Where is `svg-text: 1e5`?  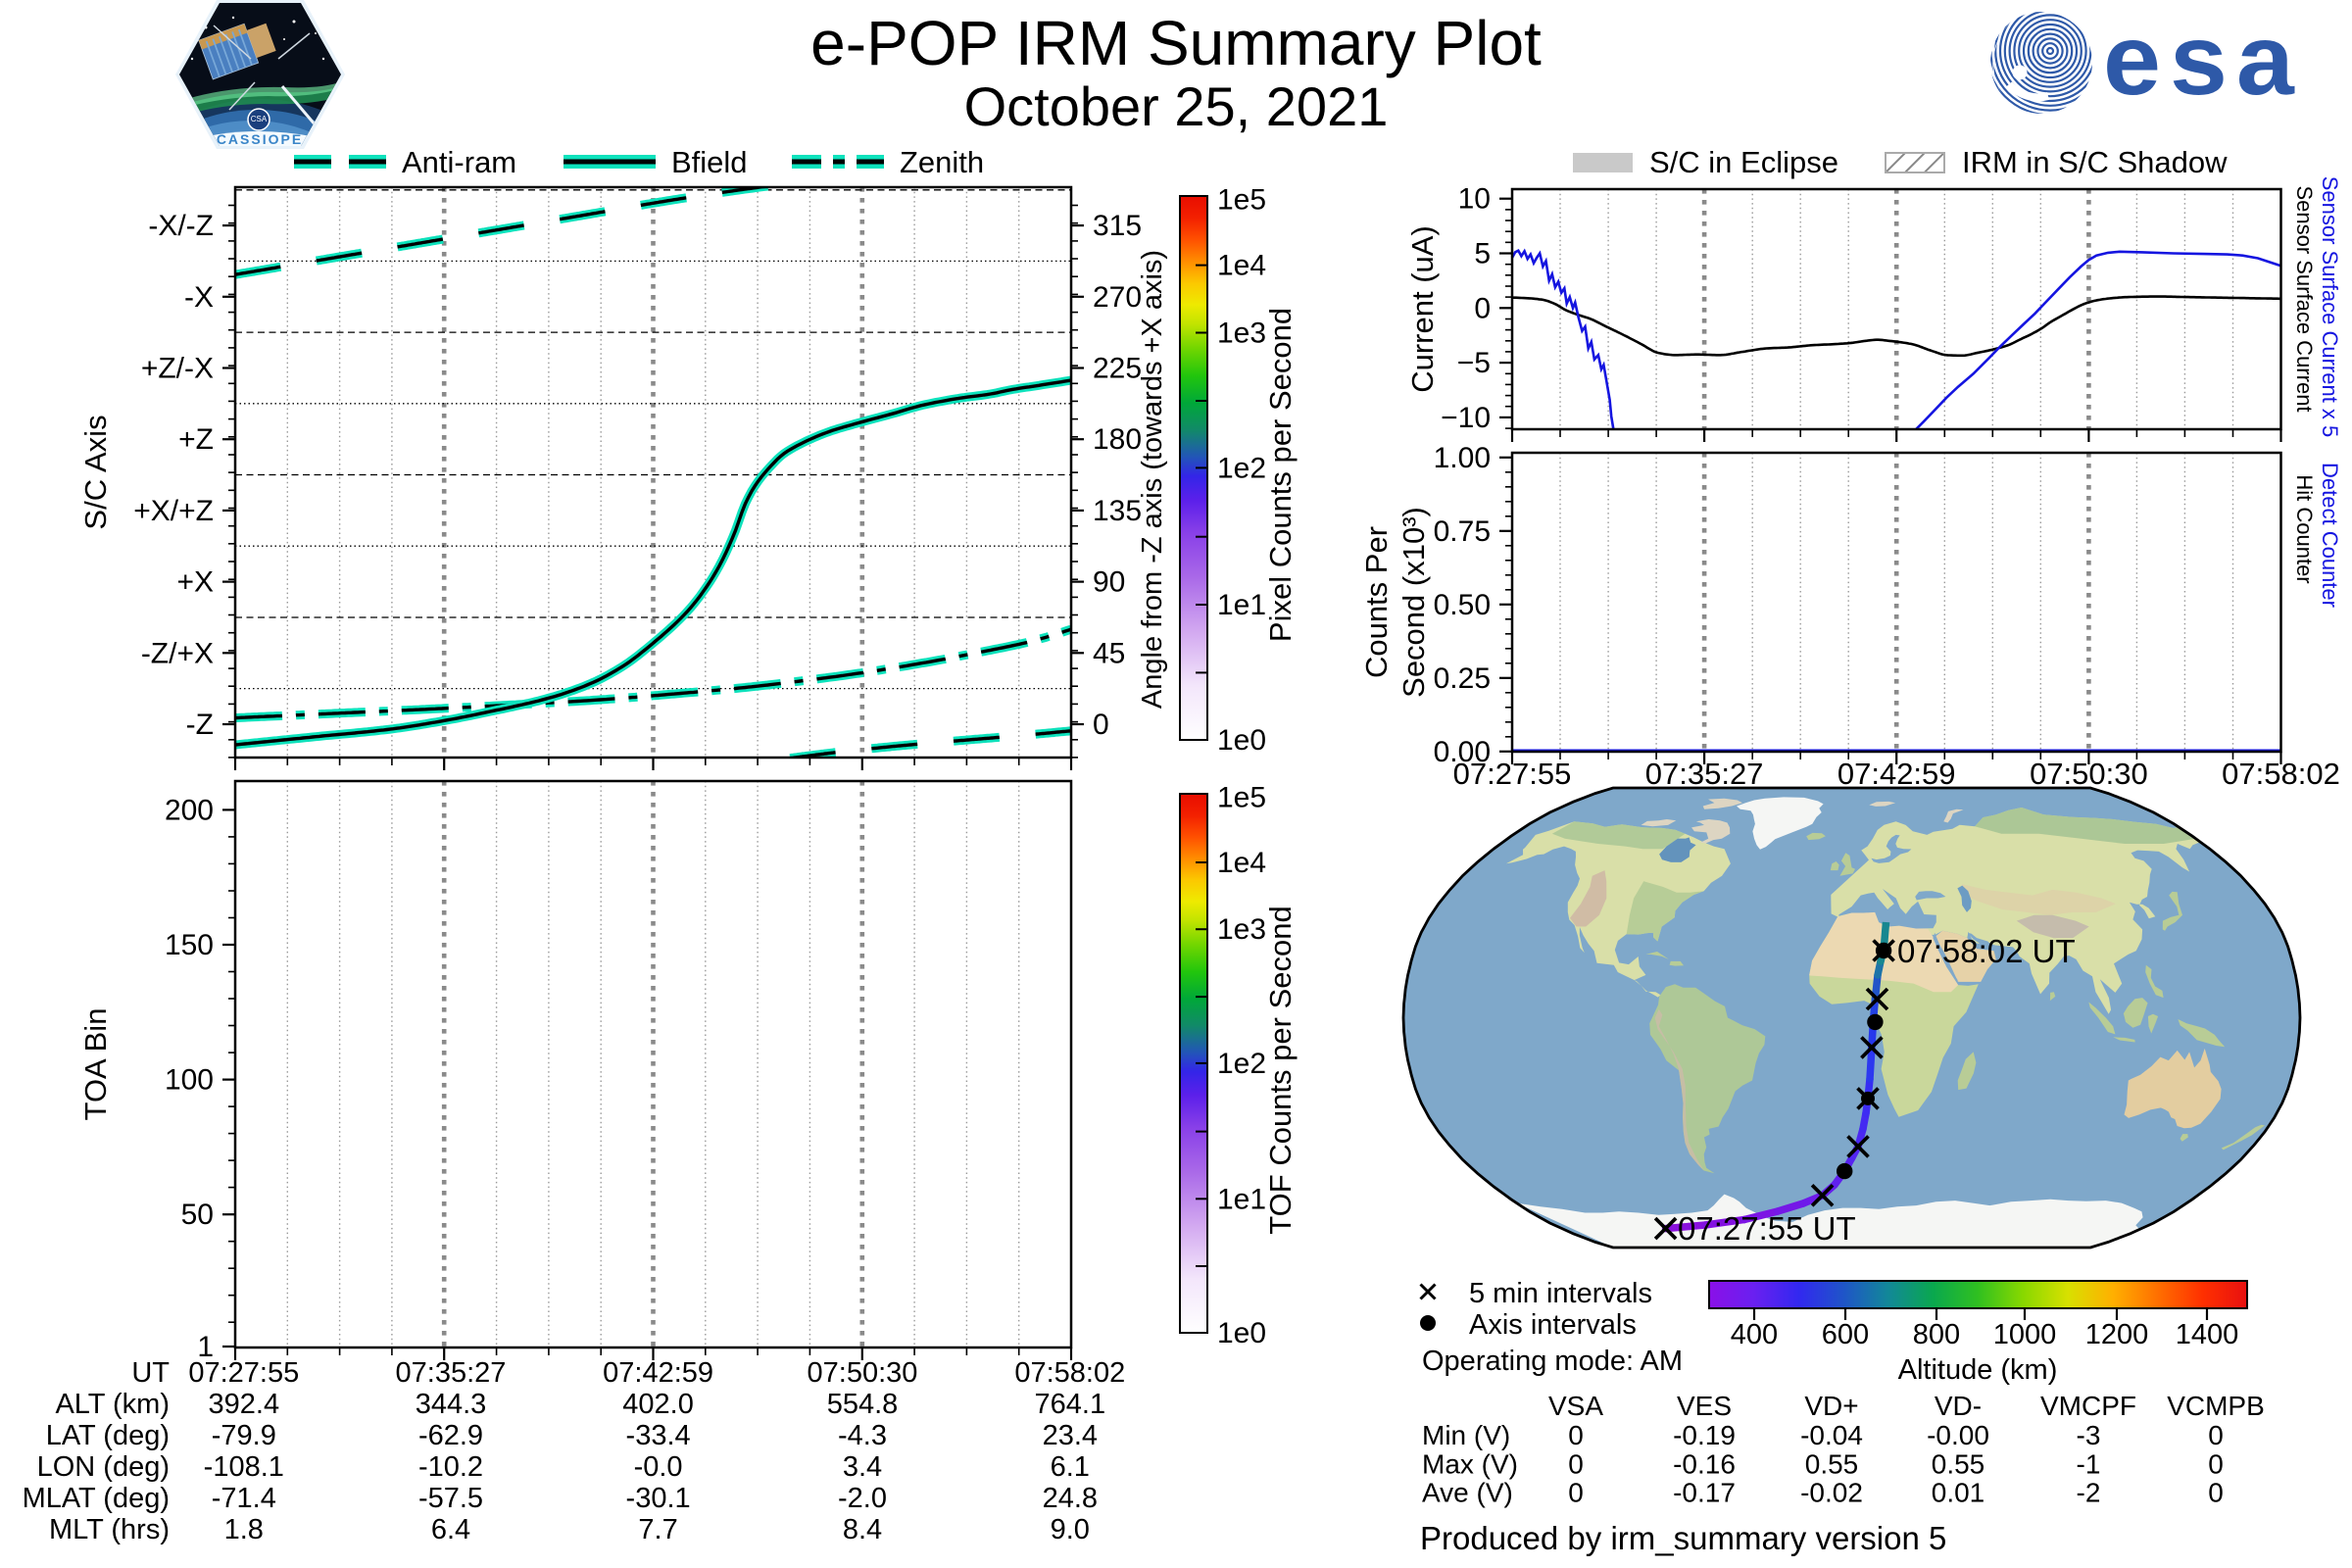 svg-text: 1e5 is located at coordinates (1241, 797).